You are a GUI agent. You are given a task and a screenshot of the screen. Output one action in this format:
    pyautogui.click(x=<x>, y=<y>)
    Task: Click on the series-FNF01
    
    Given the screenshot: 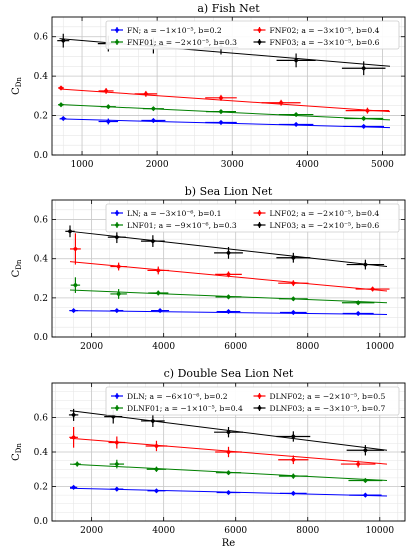 What is the action you would take?
    pyautogui.click(x=224, y=112)
    